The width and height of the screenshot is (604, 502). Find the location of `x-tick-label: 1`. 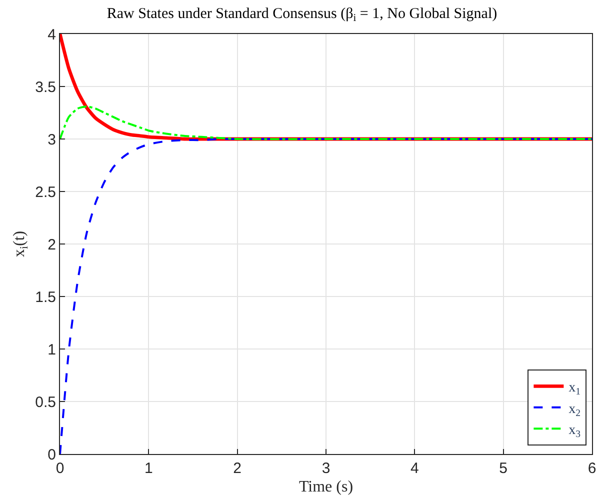

x-tick-label: 1 is located at coordinates (148, 468).